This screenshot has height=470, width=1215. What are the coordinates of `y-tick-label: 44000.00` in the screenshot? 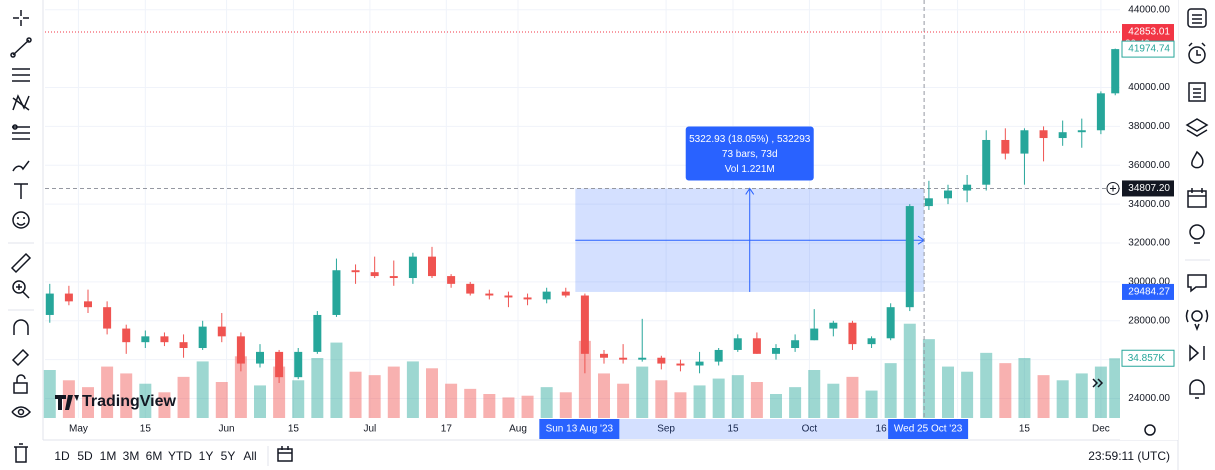 It's located at (1149, 9).